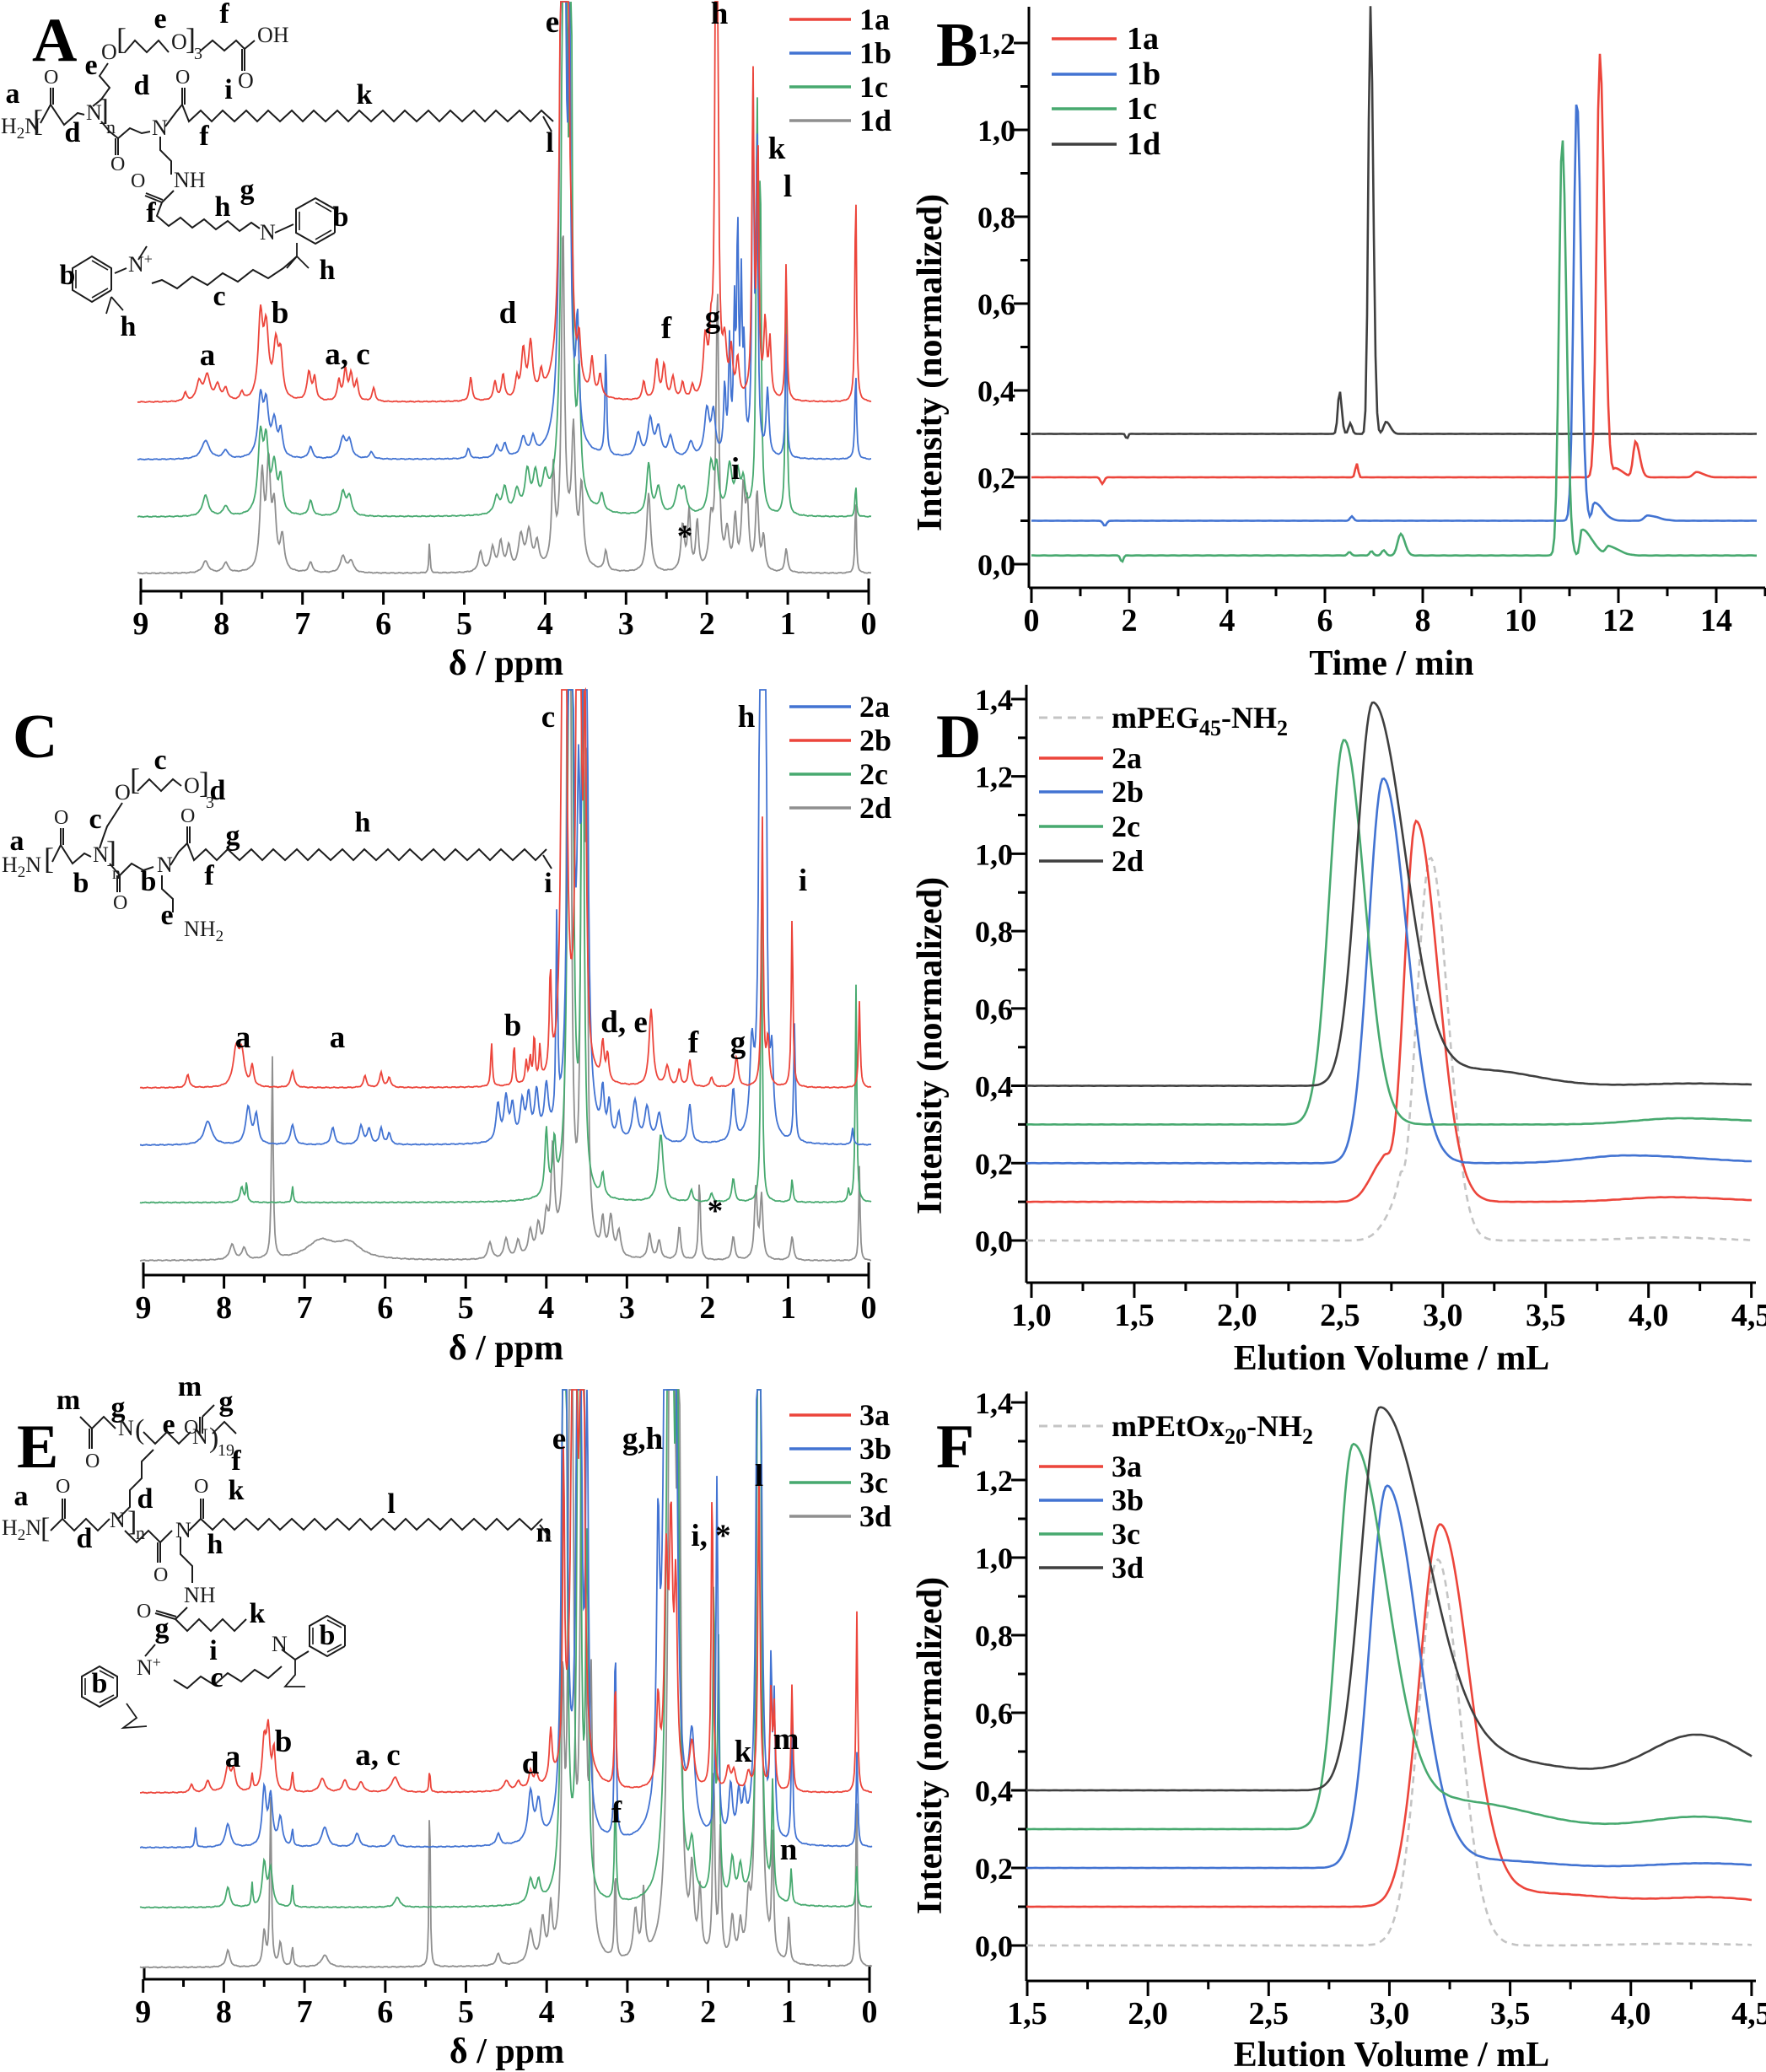  What do you see at coordinates (996, 304) in the screenshot?
I see `svg-text: 0,6` at bounding box center [996, 304].